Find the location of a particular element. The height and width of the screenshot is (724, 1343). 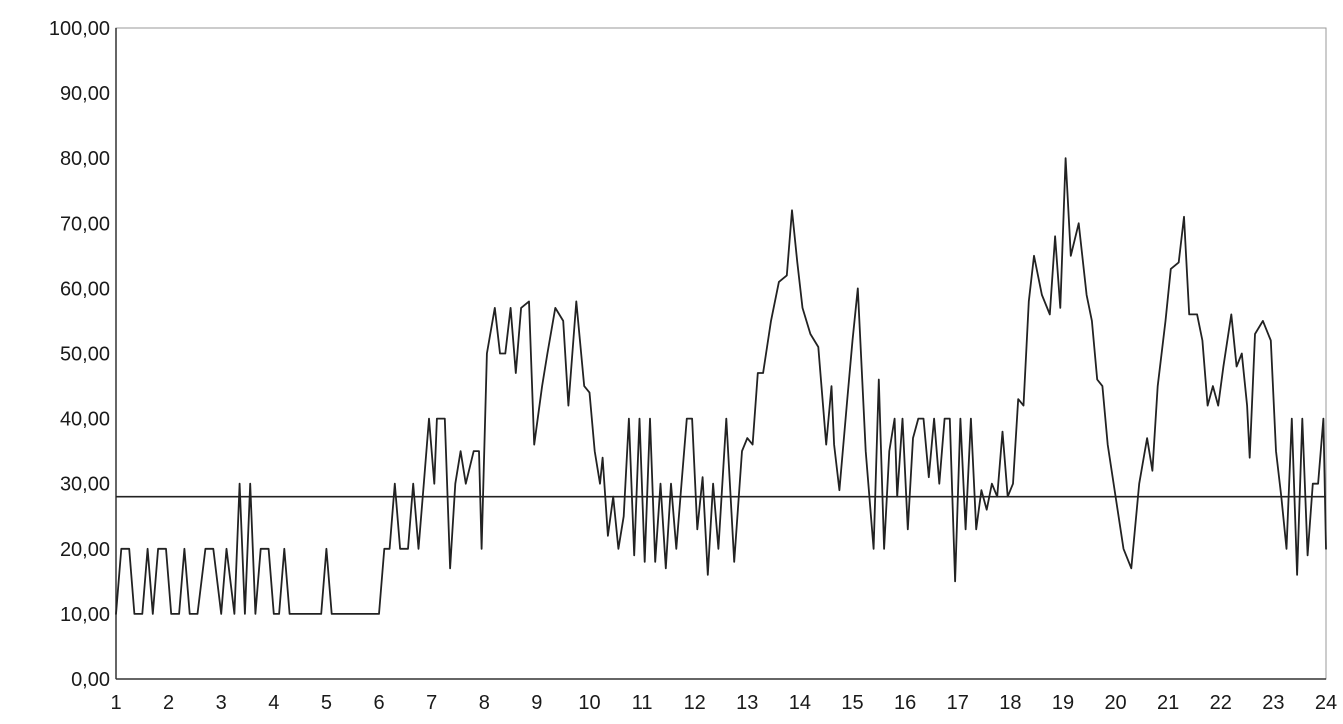

x-tick-label: 10 is located at coordinates (589, 703).